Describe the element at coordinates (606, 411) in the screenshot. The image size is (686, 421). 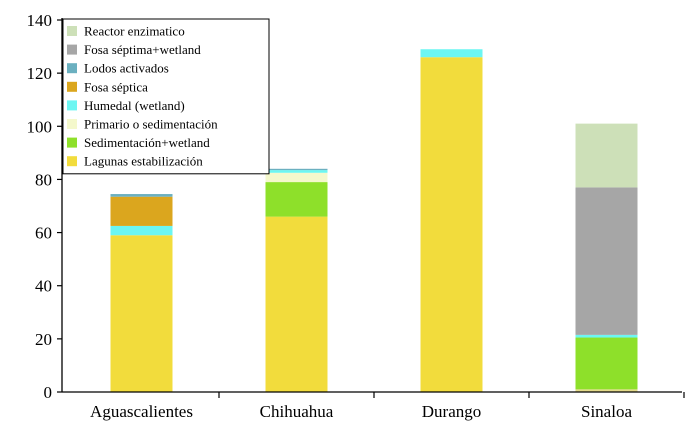
I see `x-tick-label-sinaloa: Sinaloa` at that location.